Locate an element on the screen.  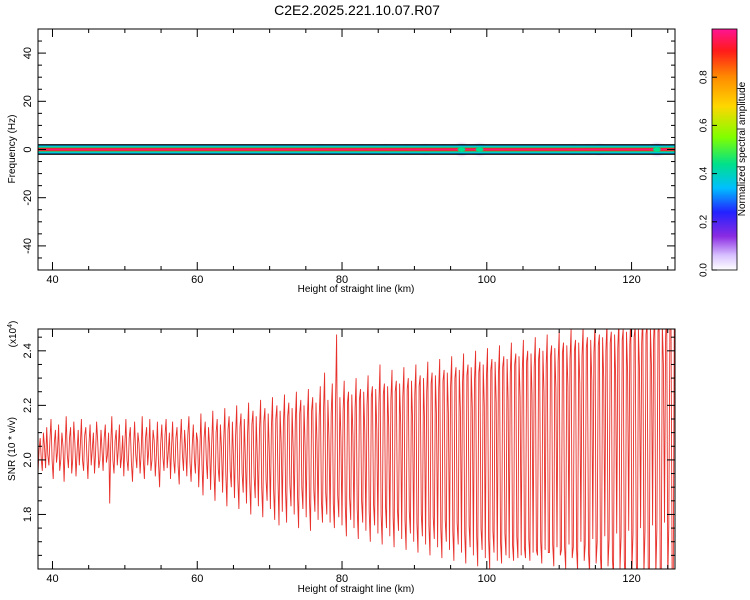
colorbar-ticks: 0.0 0.2 0.4 0.6 0.8 is located at coordinates (708, 173).